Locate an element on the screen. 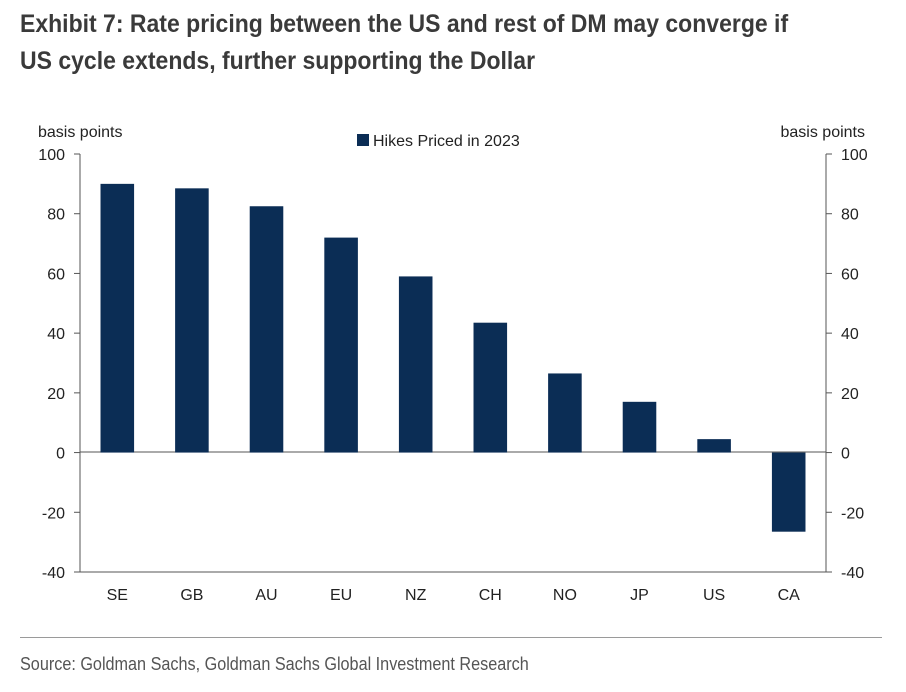 The width and height of the screenshot is (906, 692). category-label: AU is located at coordinates (266, 595).